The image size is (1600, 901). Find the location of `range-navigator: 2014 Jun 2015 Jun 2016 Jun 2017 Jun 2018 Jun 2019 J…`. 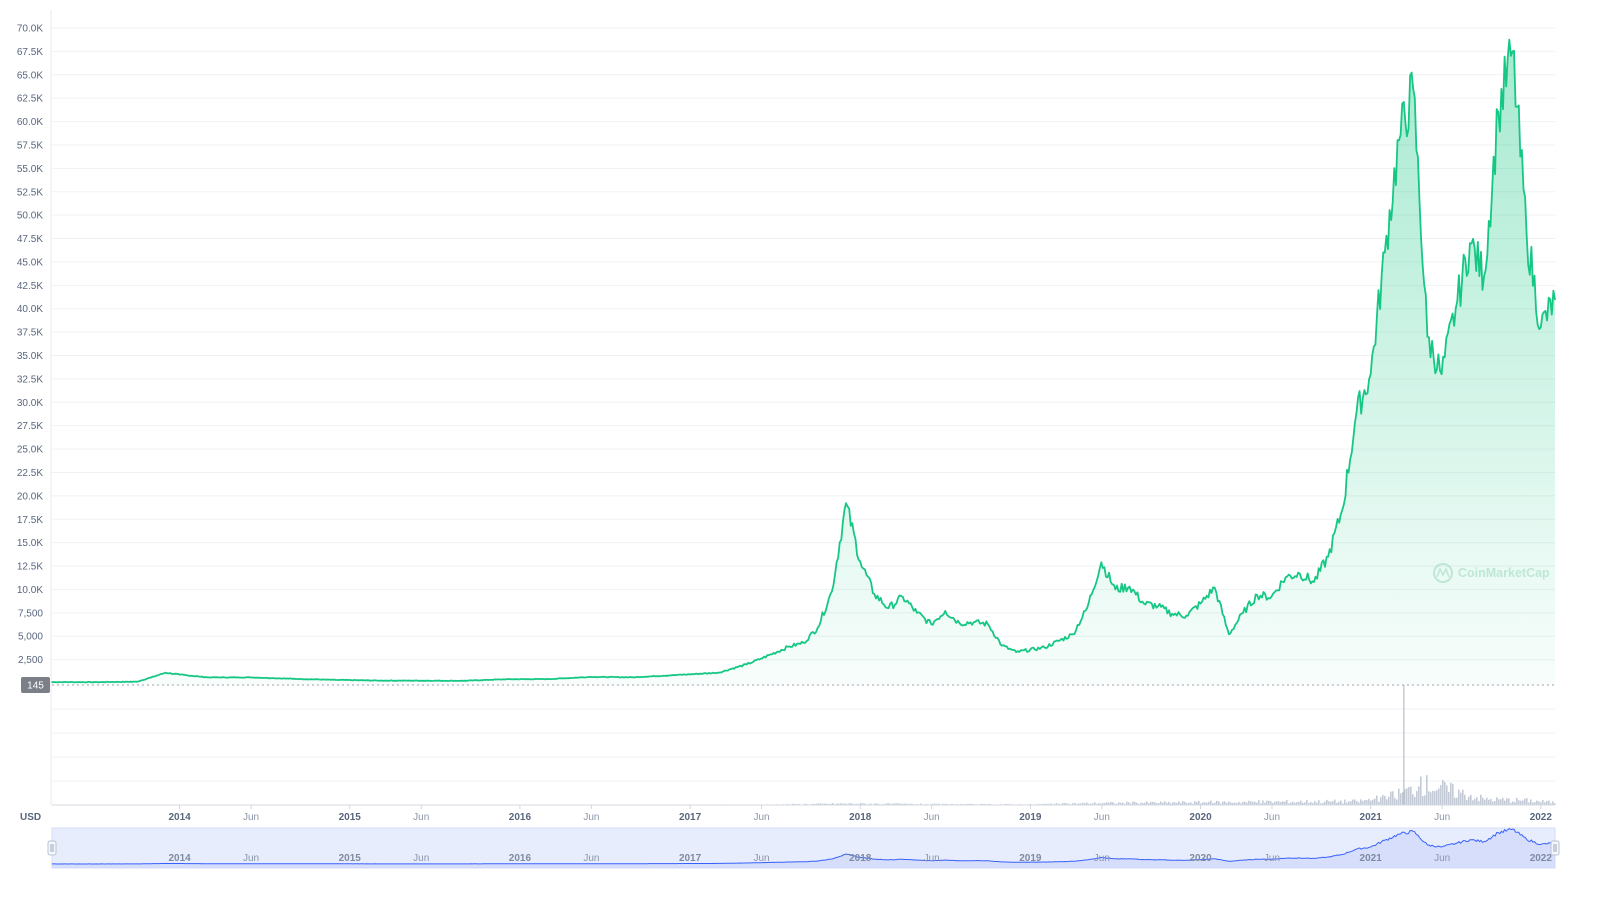

range-navigator: 2014 Jun 2015 Jun 2016 Jun 2017 Jun 2018 Jun 2019 J… is located at coordinates (803, 848).